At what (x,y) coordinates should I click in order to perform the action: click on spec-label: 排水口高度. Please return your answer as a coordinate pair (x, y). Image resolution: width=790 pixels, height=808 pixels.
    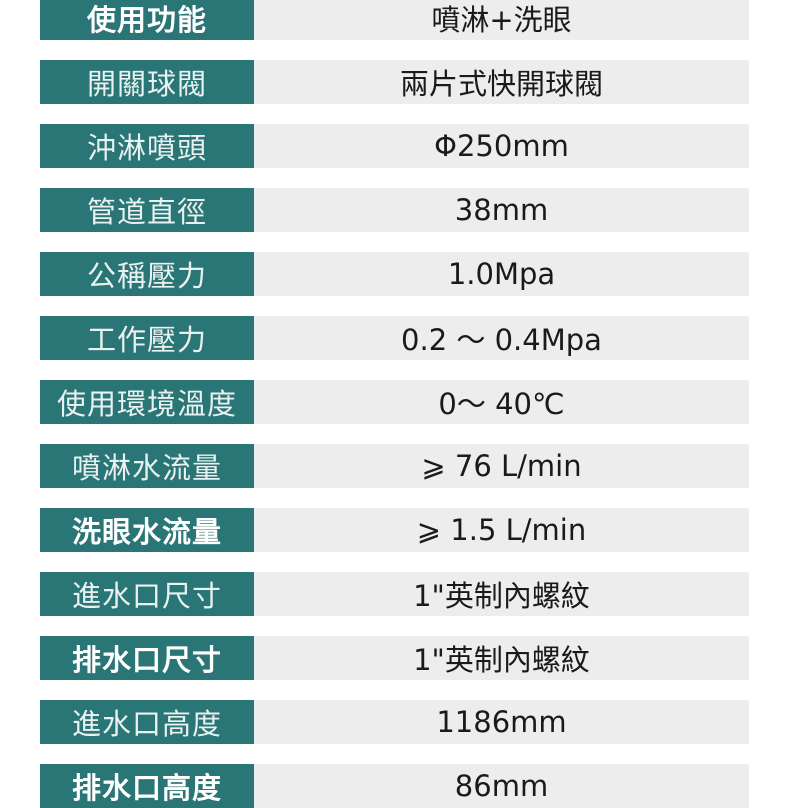
    Looking at the image, I should click on (147, 786).